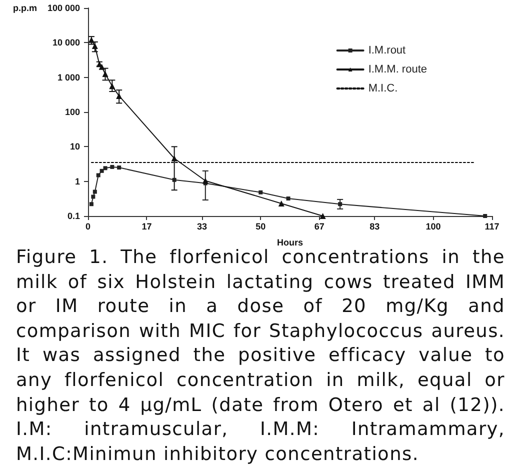  Describe the element at coordinates (77, 181) in the screenshot. I see `y-tick-label: 1` at that location.